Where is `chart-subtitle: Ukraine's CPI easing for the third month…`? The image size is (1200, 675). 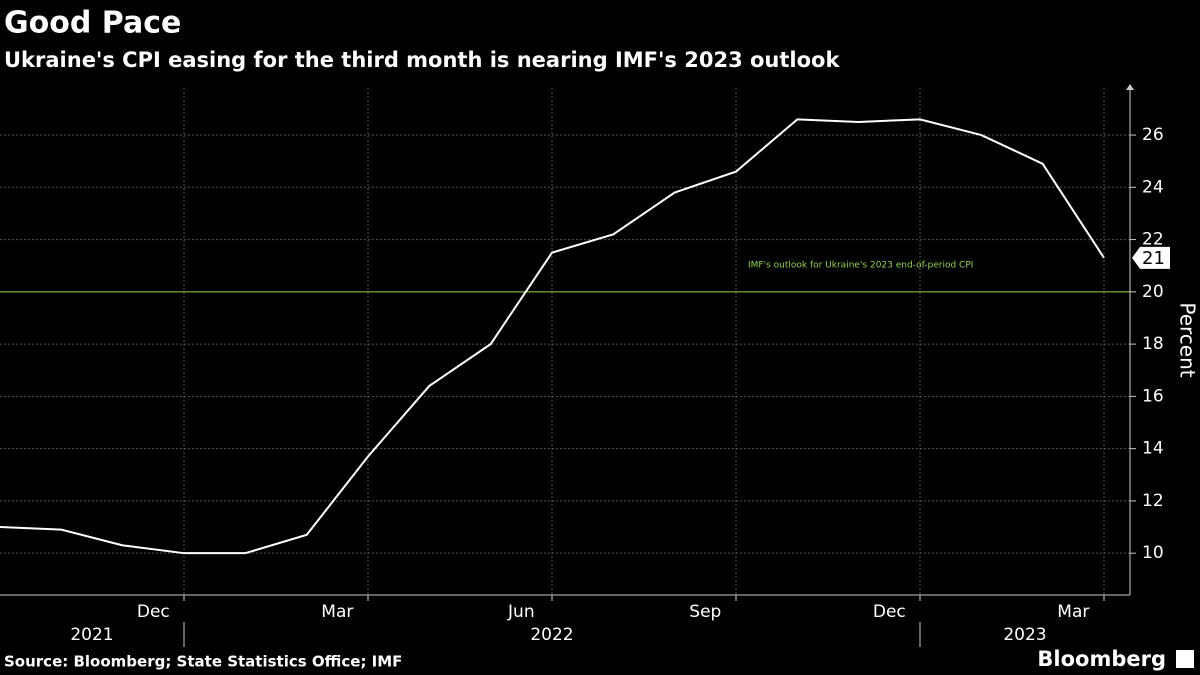
chart-subtitle: Ukraine's CPI easing for the third month… is located at coordinates (422, 60).